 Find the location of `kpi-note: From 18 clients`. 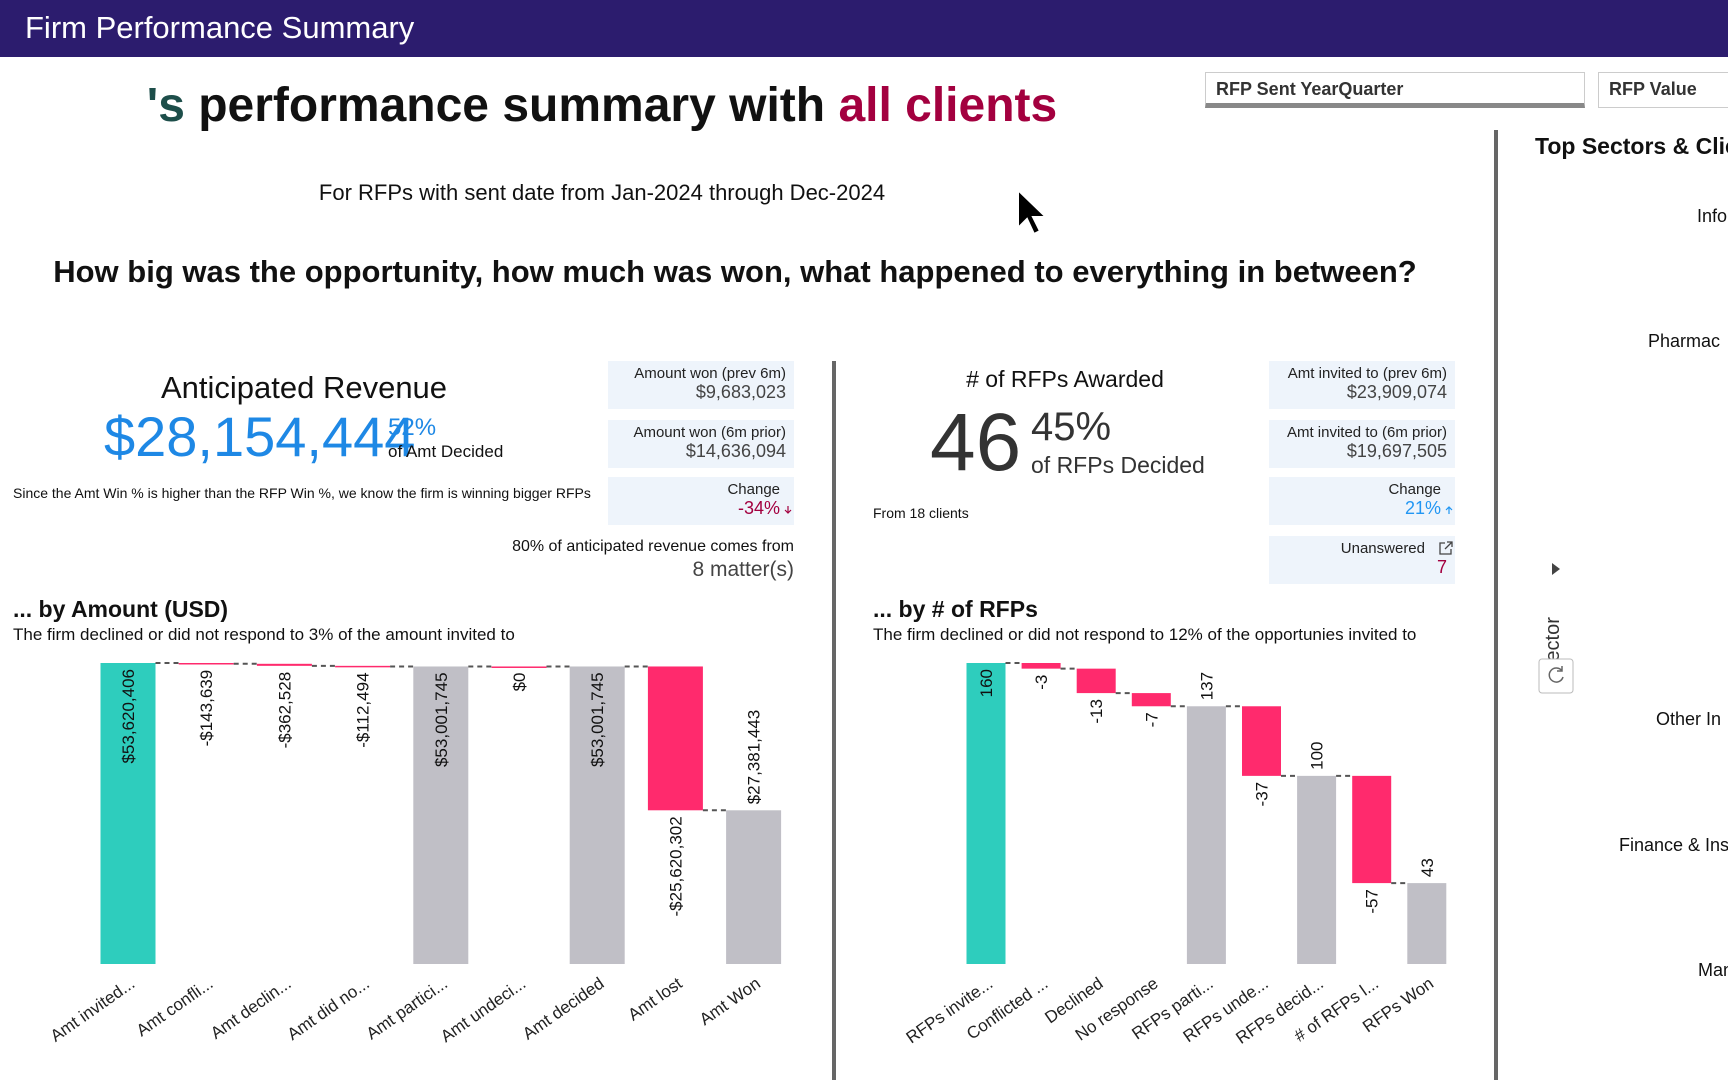

kpi-note: From 18 clients is located at coordinates (921, 513).